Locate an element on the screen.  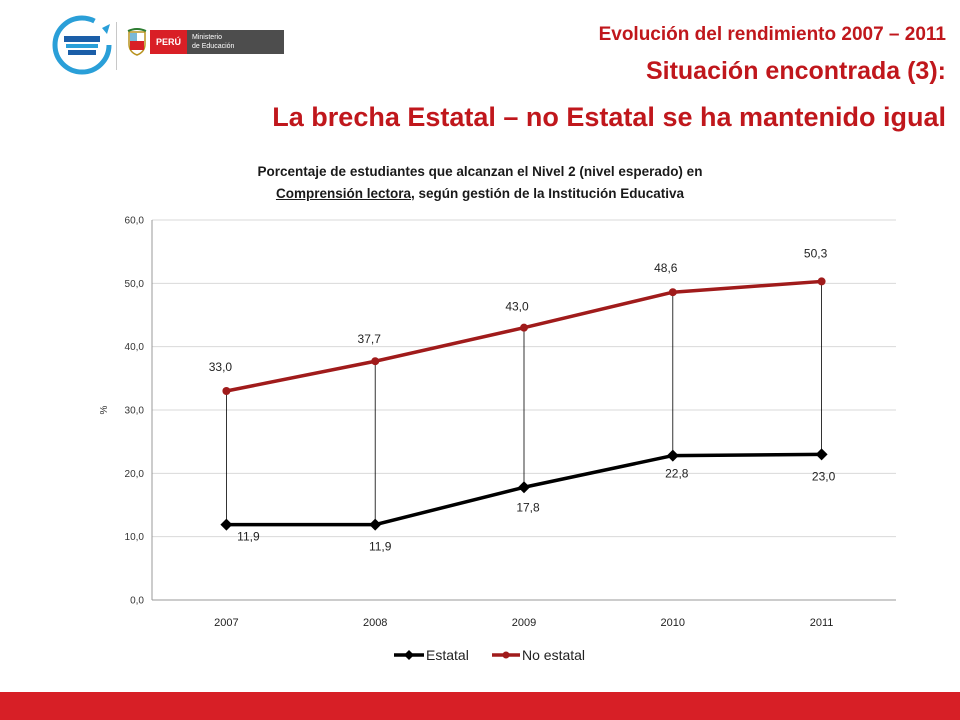
y-axis-label: % is located at coordinates (104, 409).